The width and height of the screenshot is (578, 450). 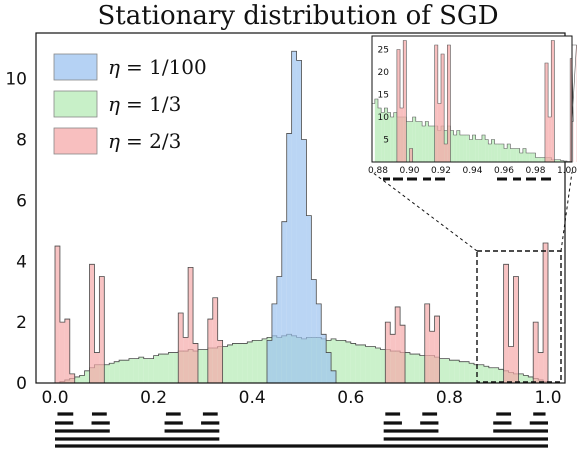 What do you see at coordinates (16, 80) in the screenshot?
I see `y-tick-label: 10` at bounding box center [16, 80].